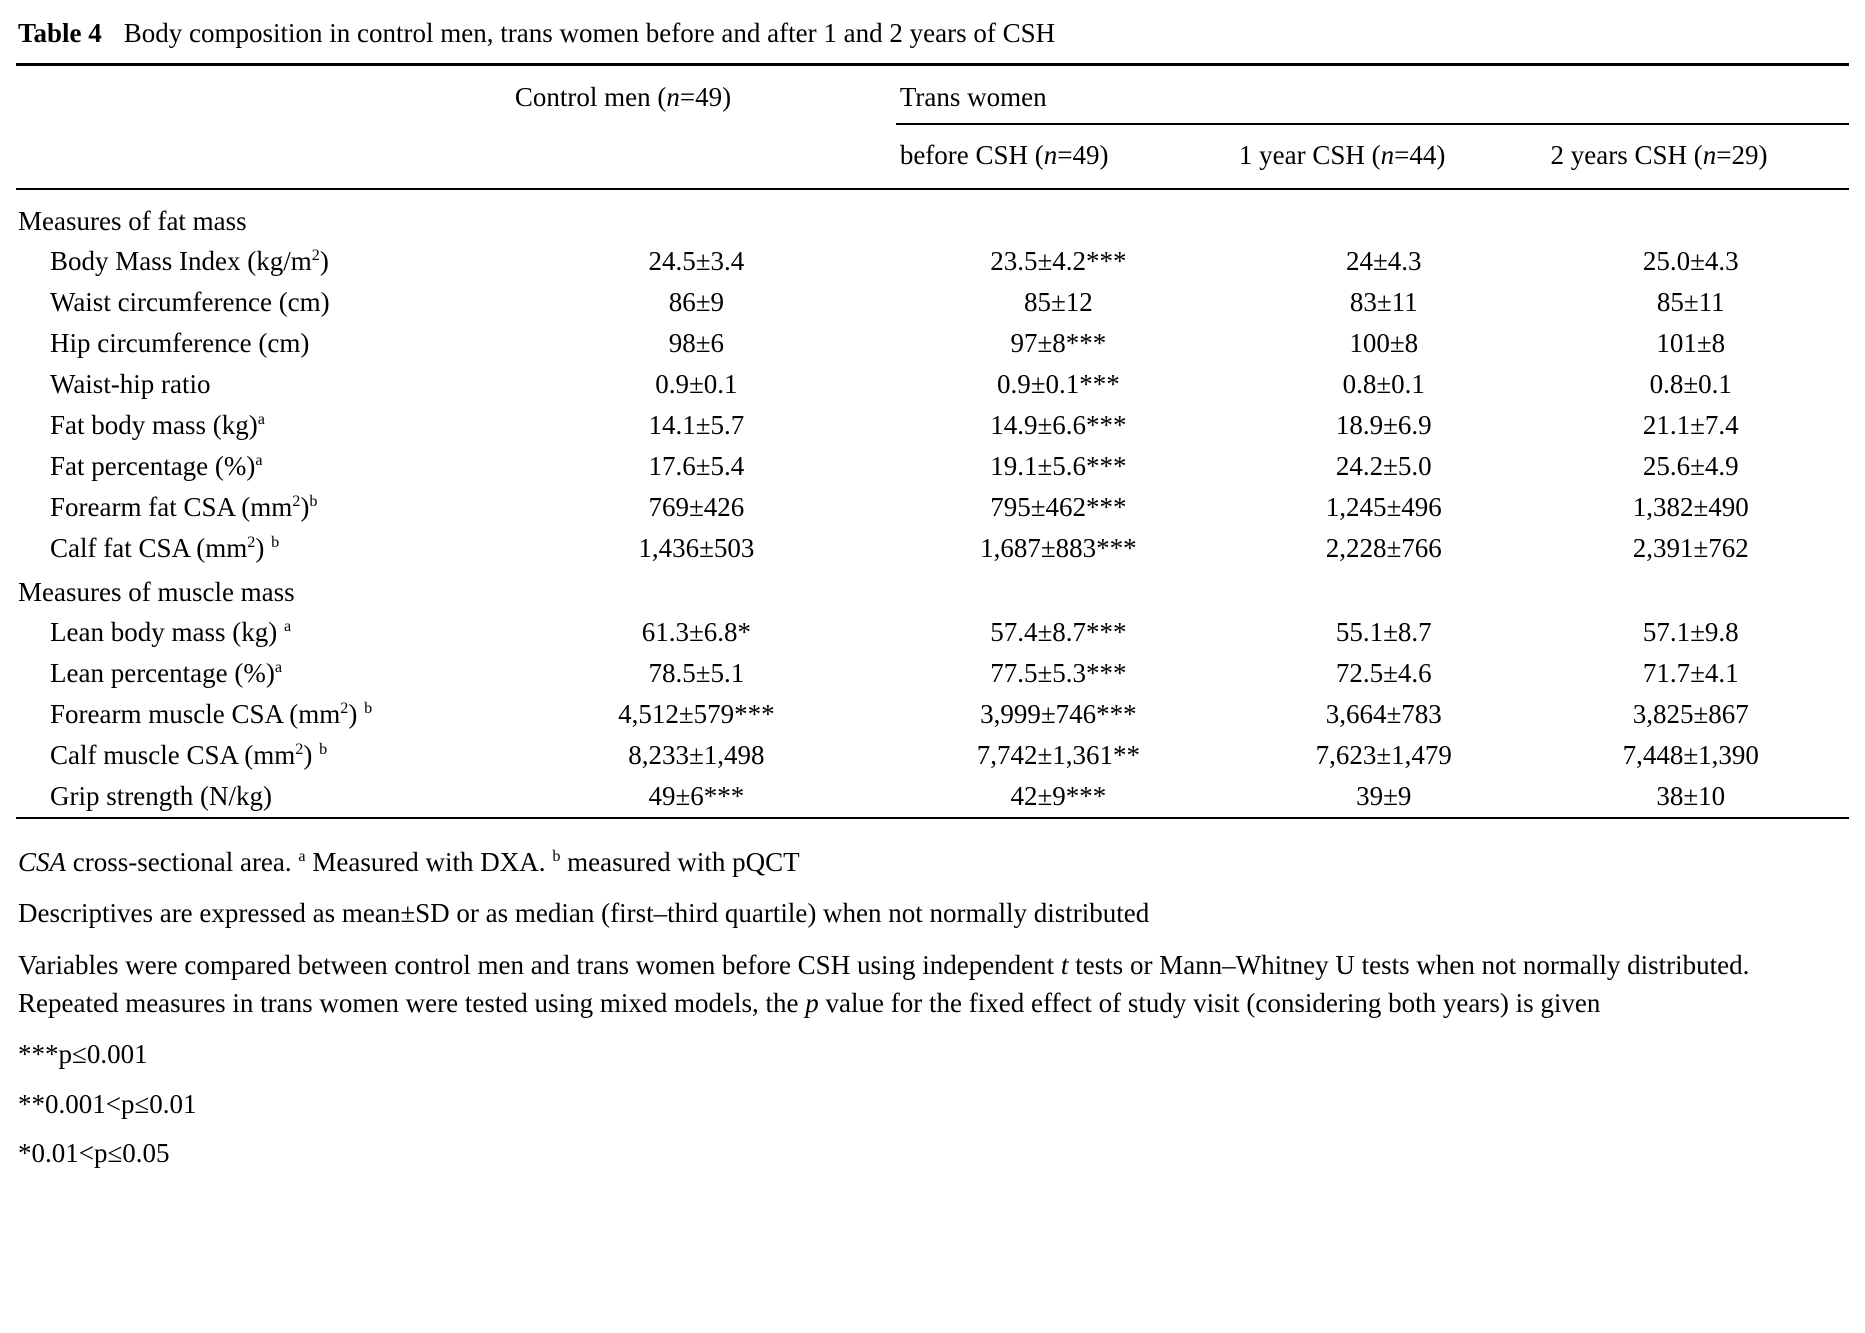  What do you see at coordinates (1383, 632) in the screenshot?
I see `value-cell: 55.1±8.7` at bounding box center [1383, 632].